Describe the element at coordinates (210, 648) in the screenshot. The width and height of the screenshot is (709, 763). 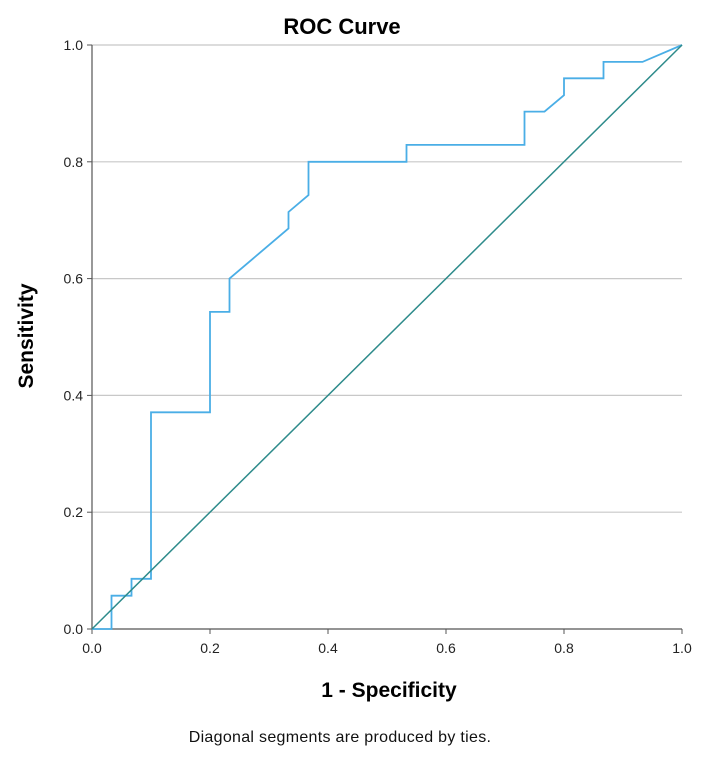
I see `x-tick-label-1: 0.2` at that location.